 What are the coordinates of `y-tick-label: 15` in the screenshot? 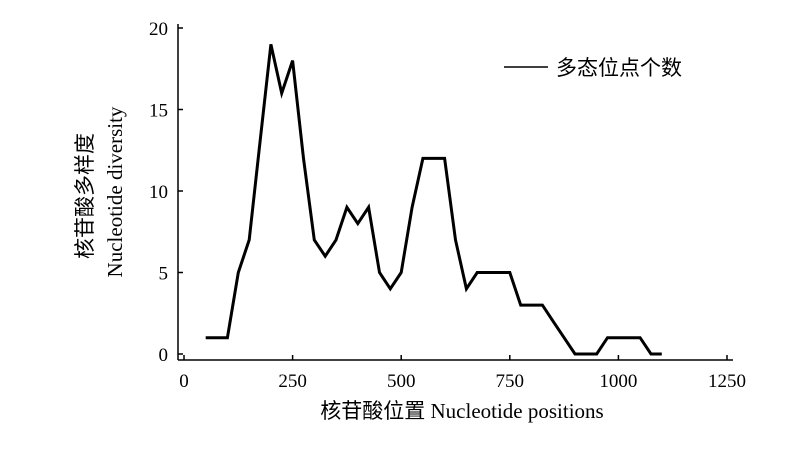 It's located at (158, 111).